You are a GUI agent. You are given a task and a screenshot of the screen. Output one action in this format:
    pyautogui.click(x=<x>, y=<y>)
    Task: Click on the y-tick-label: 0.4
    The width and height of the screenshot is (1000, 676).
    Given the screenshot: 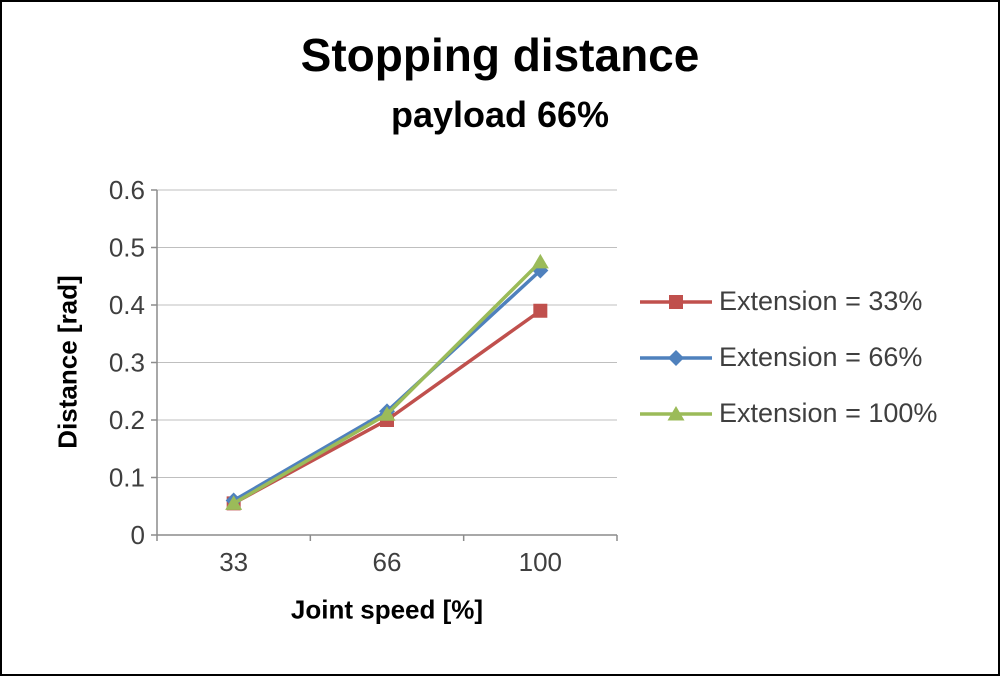 What is the action you would take?
    pyautogui.click(x=127, y=305)
    